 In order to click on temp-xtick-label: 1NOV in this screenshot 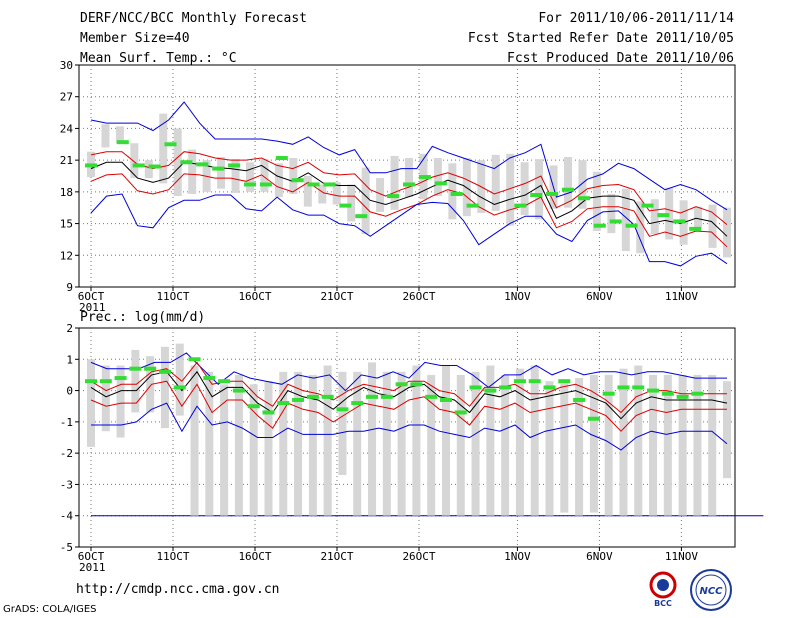, I will do `click(517, 296)`.